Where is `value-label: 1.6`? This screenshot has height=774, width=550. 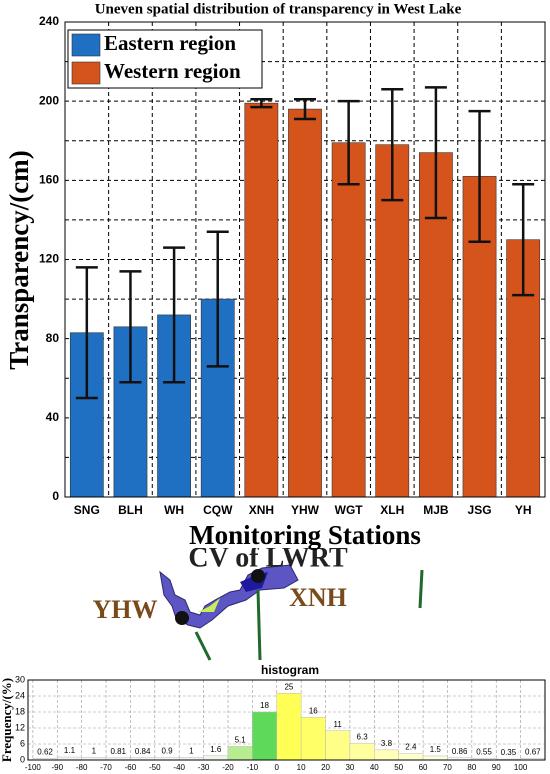
value-label: 1.6 is located at coordinates (216, 749).